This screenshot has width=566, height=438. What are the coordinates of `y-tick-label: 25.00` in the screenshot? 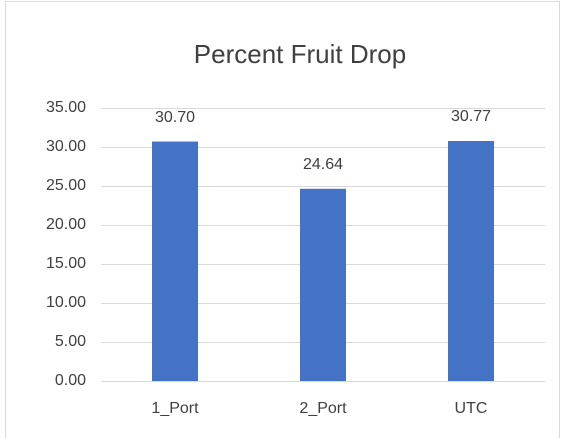 It's located at (66, 185).